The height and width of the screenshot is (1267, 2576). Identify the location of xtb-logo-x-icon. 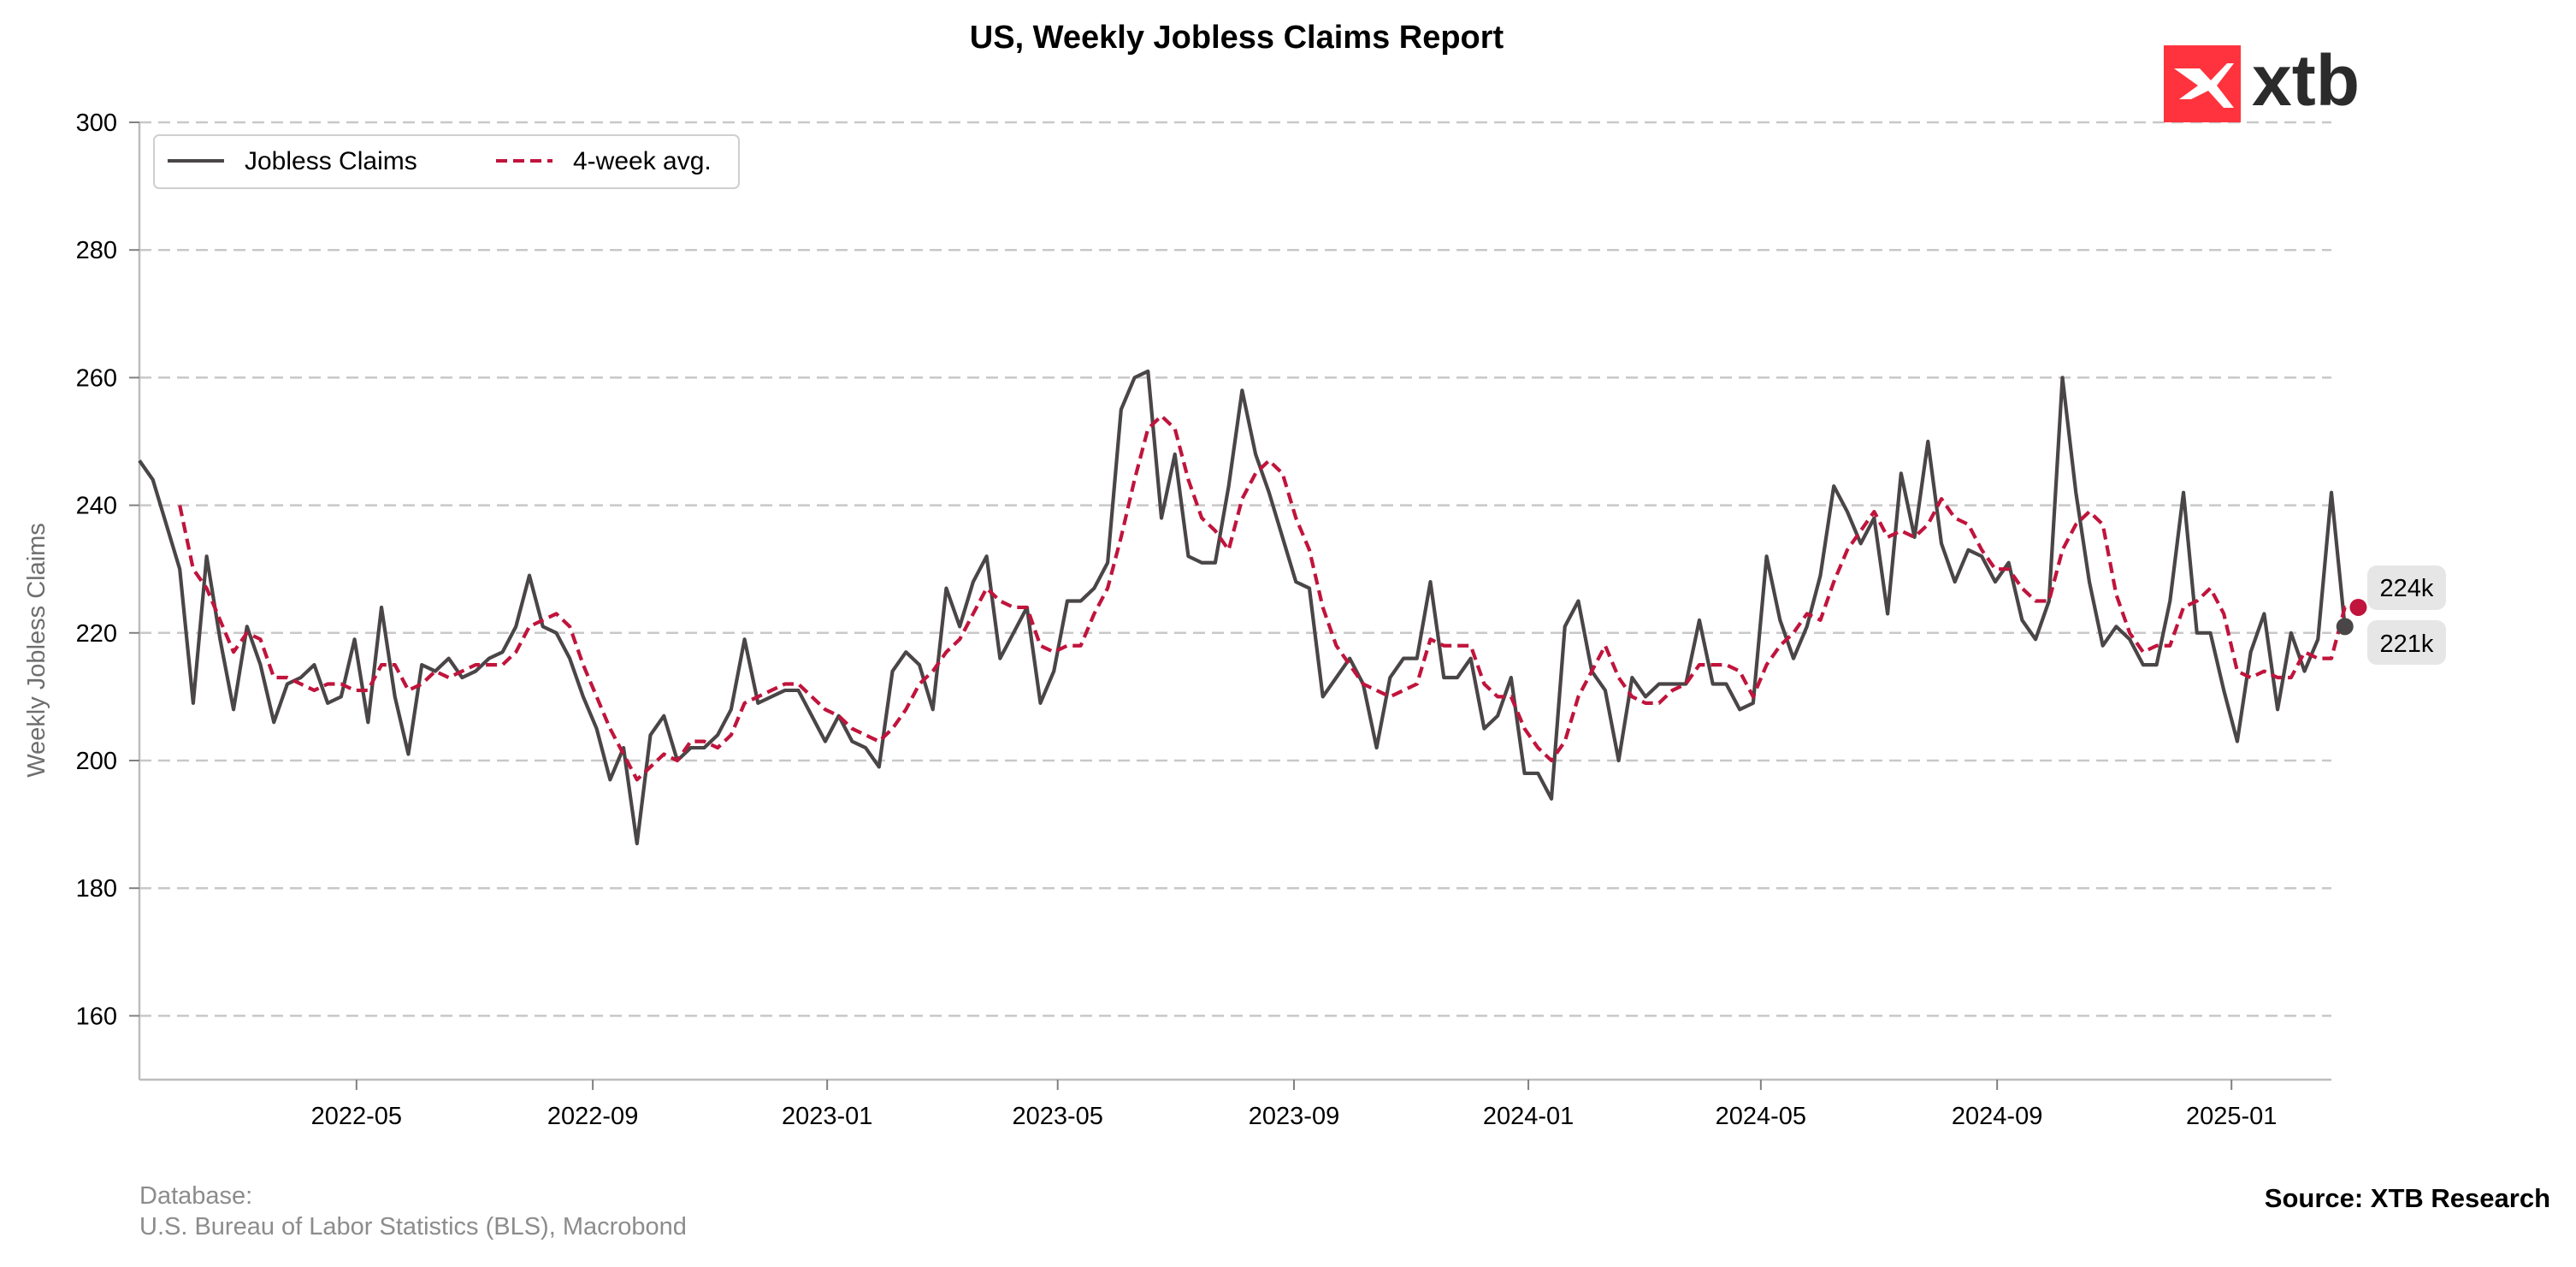
(2204, 85).